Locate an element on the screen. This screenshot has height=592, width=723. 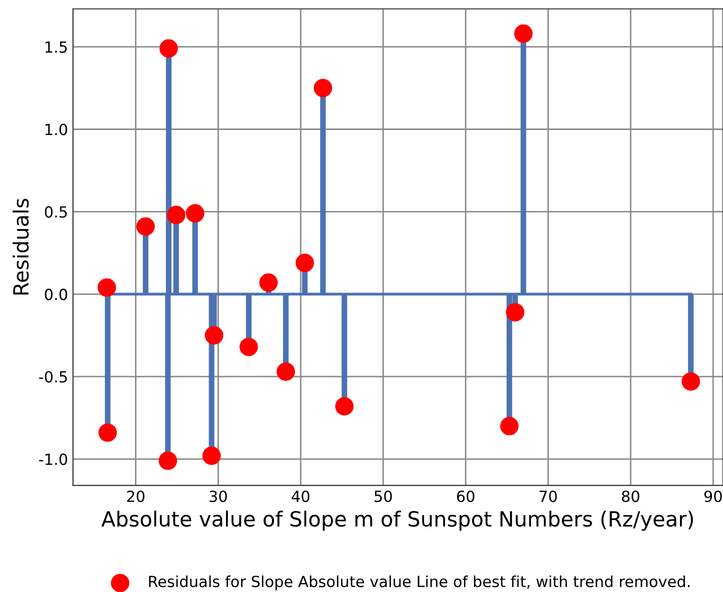
x-tick-label: 20 is located at coordinates (135, 496).